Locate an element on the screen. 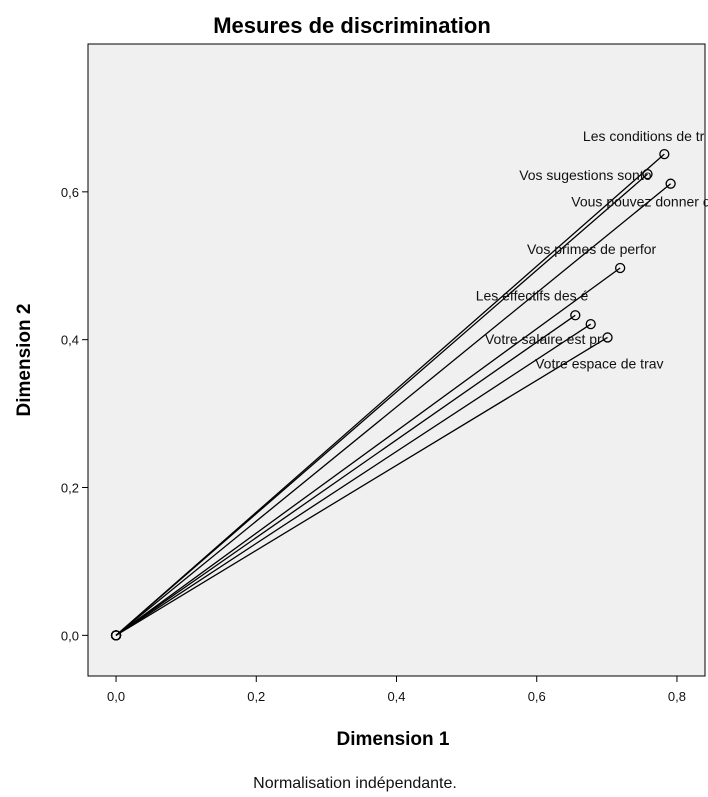 The image size is (708, 797). point-label: Vos sugestions sonto is located at coordinates (585, 175).